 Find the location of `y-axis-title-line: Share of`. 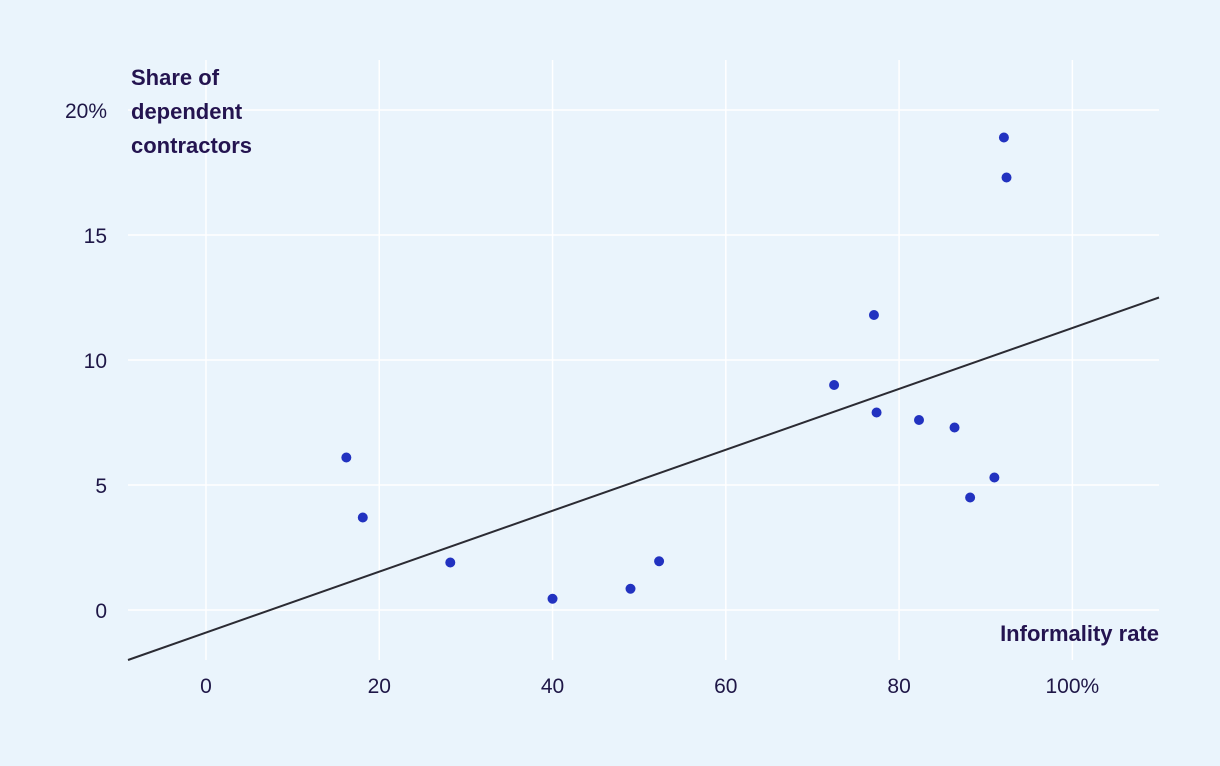

y-axis-title-line: Share of is located at coordinates (175, 77).